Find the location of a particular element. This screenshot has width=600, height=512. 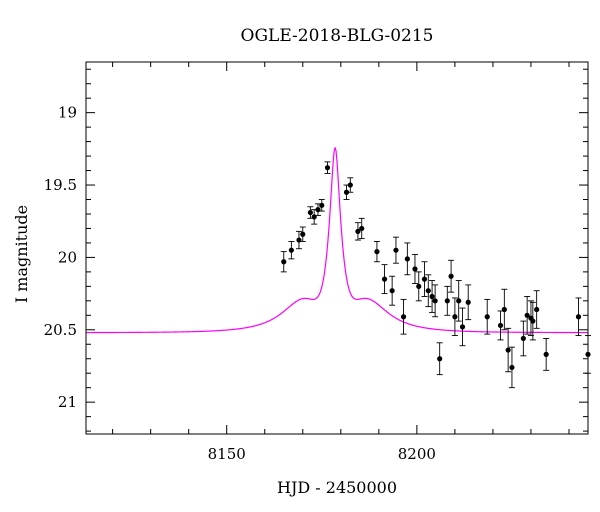

y-tick-label: 20 is located at coordinates (67, 257).